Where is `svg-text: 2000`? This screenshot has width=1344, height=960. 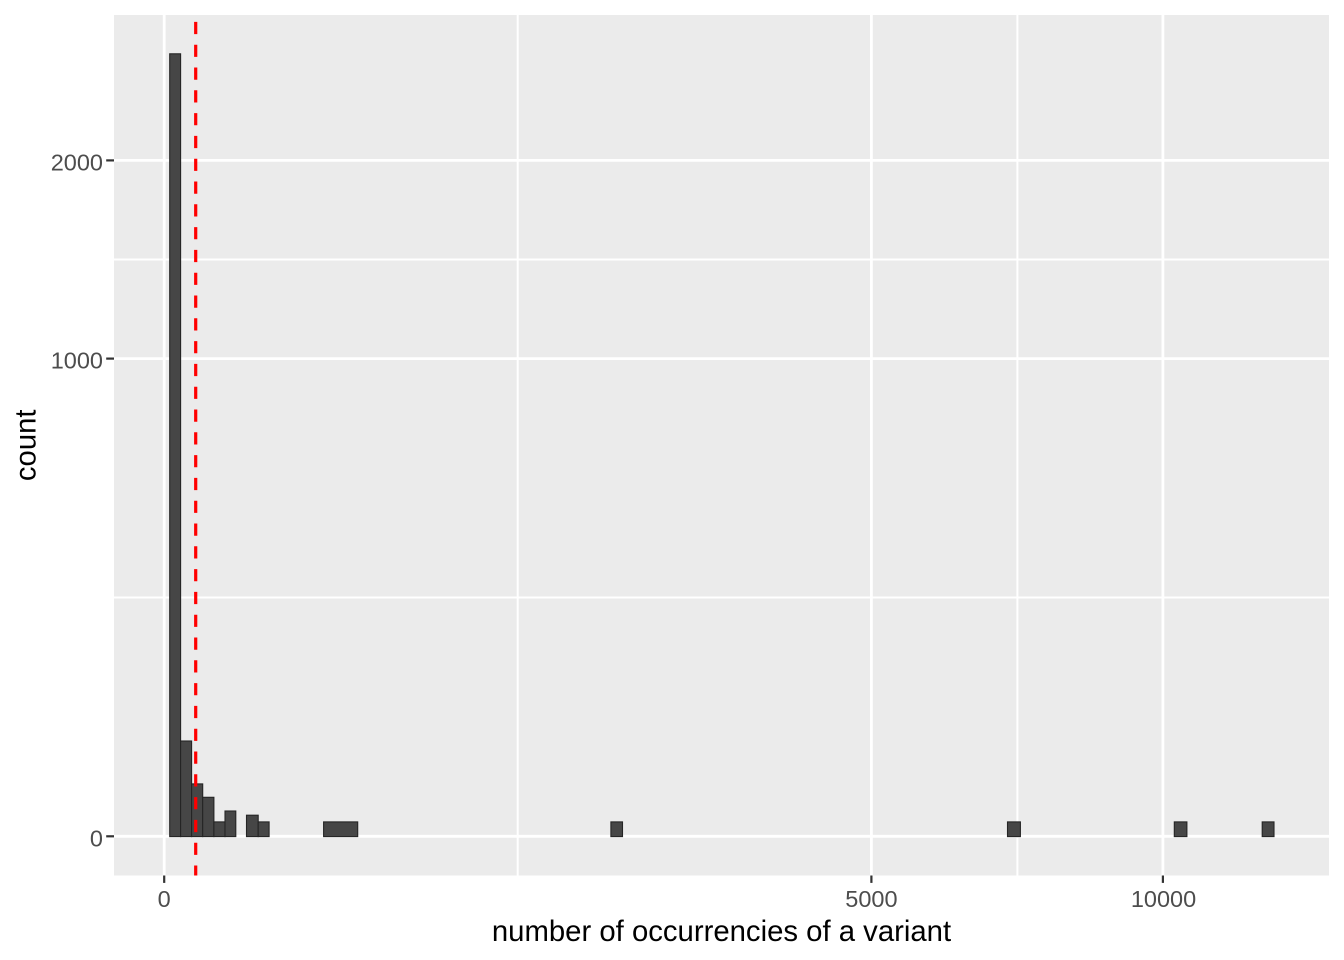
svg-text: 2000 is located at coordinates (77, 162).